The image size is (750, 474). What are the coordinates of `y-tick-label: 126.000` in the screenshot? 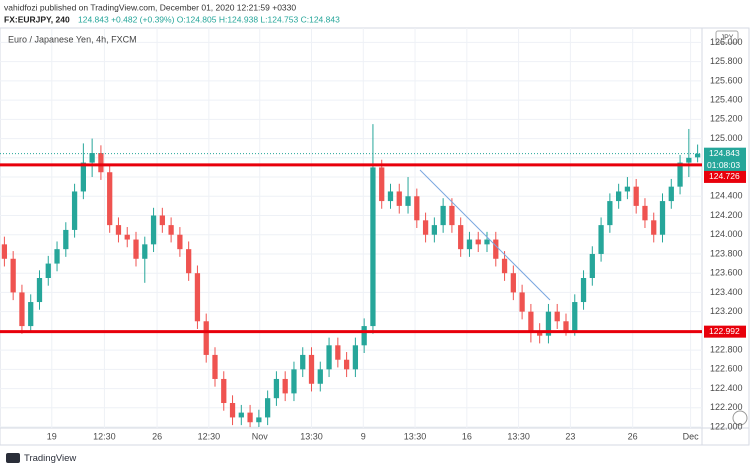 It's located at (726, 42).